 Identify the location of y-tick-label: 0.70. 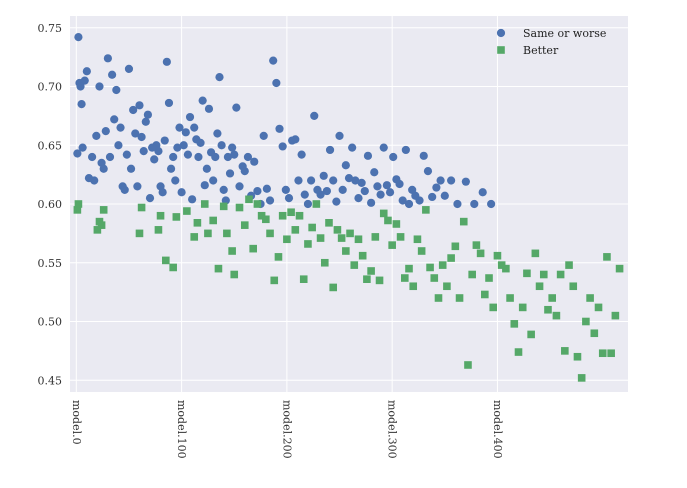
(50, 87).